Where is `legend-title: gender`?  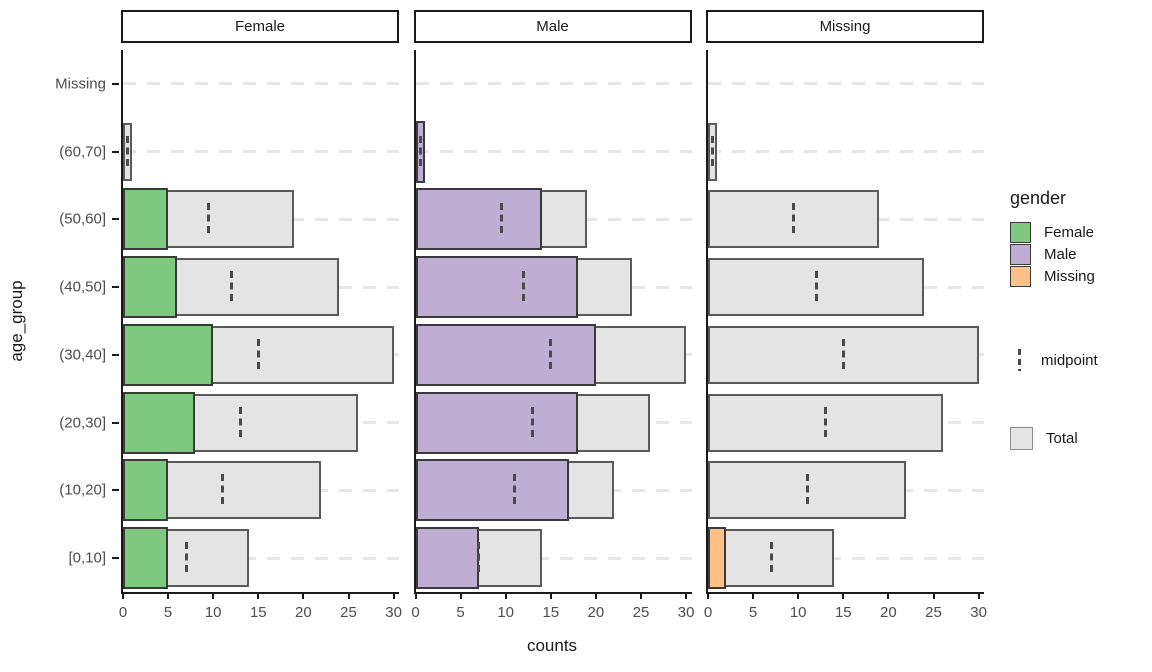 legend-title: gender is located at coordinates (1038, 198).